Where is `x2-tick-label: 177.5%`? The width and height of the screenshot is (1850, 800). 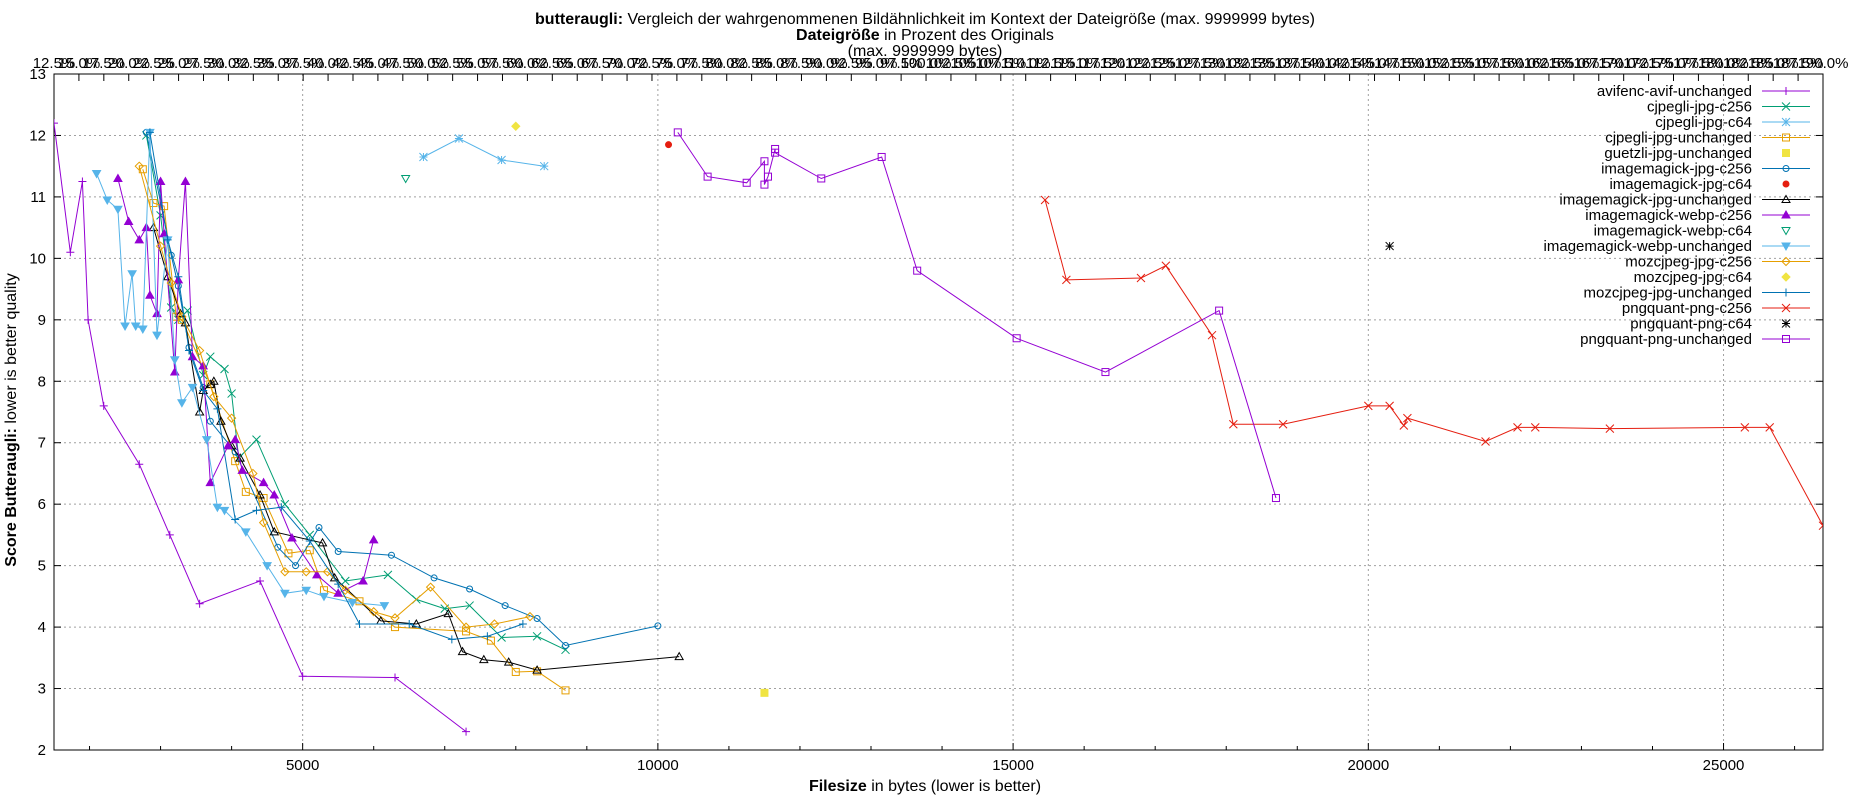 x2-tick-label: 177.5% is located at coordinates (1698, 63).